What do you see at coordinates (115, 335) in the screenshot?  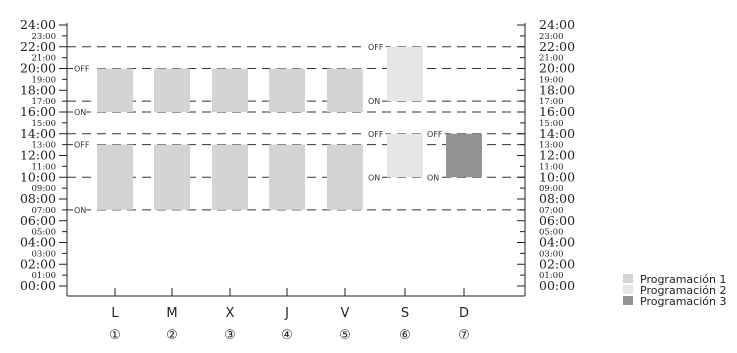 I see `day-number: ①` at bounding box center [115, 335].